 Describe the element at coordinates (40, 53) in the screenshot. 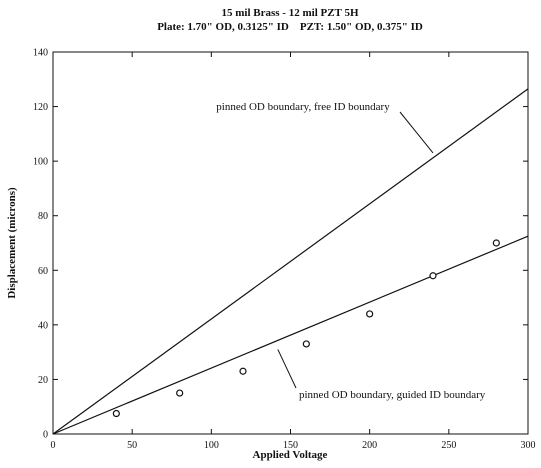

I see `y-tick-label: 140` at that location.